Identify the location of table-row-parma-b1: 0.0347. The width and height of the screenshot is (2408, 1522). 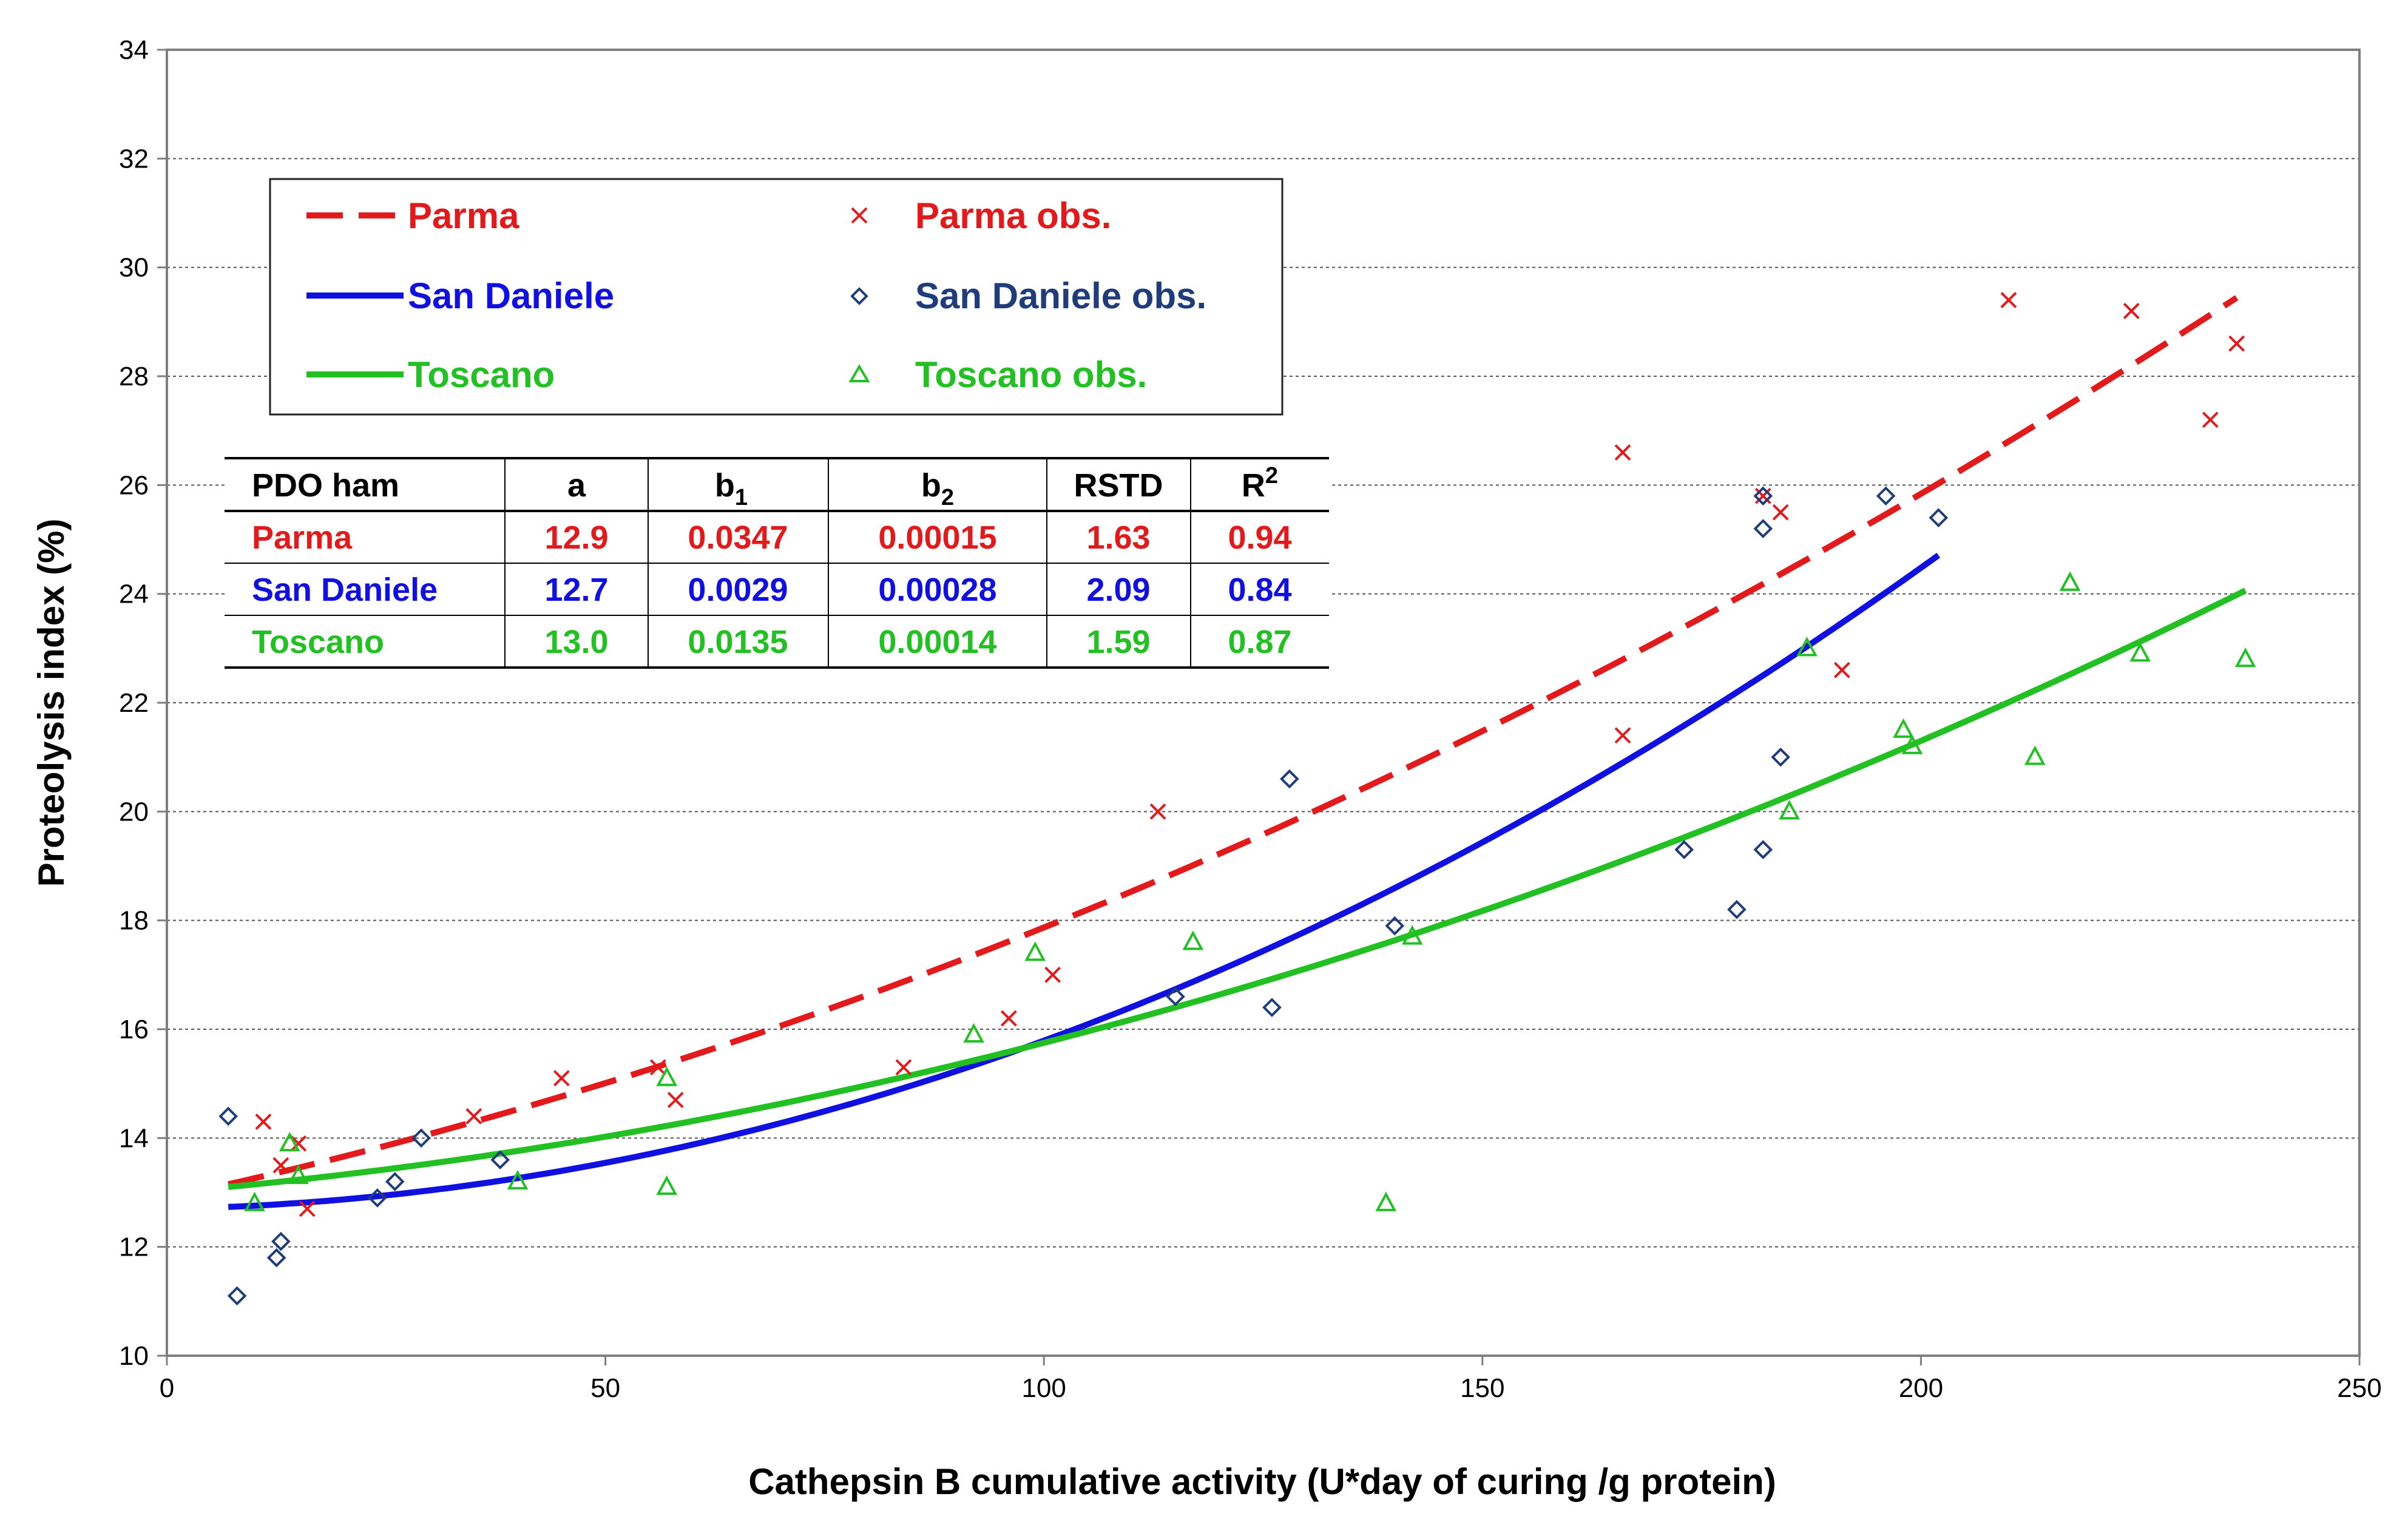
(738, 537).